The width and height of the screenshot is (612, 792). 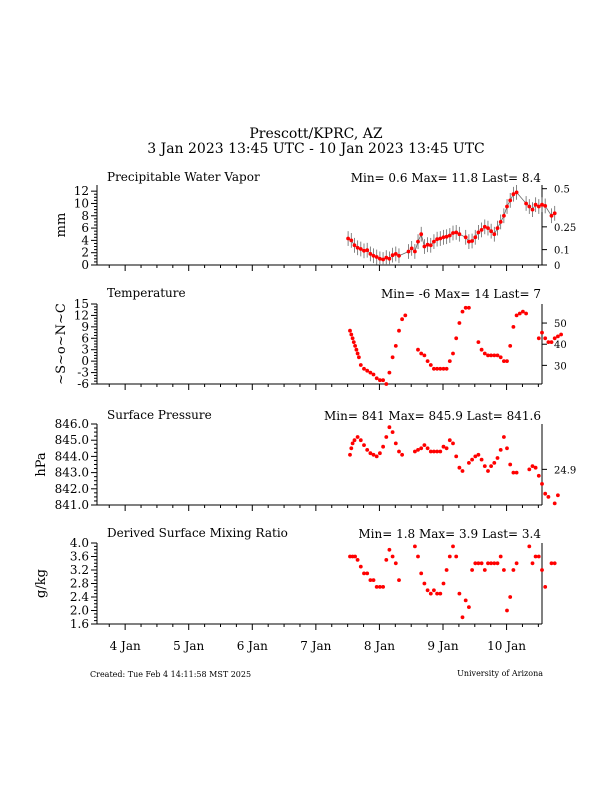 I want to click on y-tick-label: 3.2, so click(x=79, y=570).